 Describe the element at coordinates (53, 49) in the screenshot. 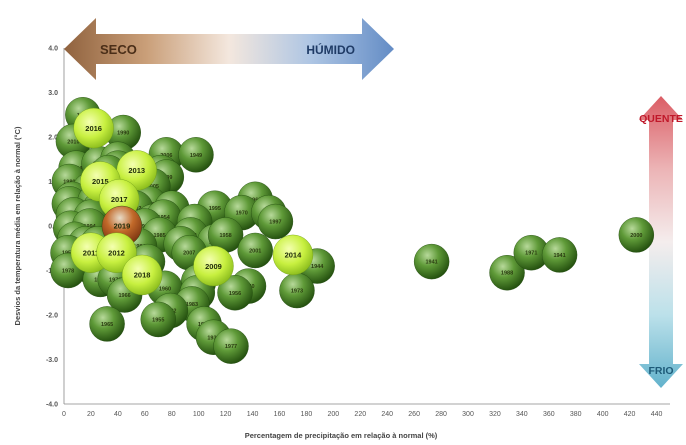

I see `y-tick-label: 4.0` at that location.